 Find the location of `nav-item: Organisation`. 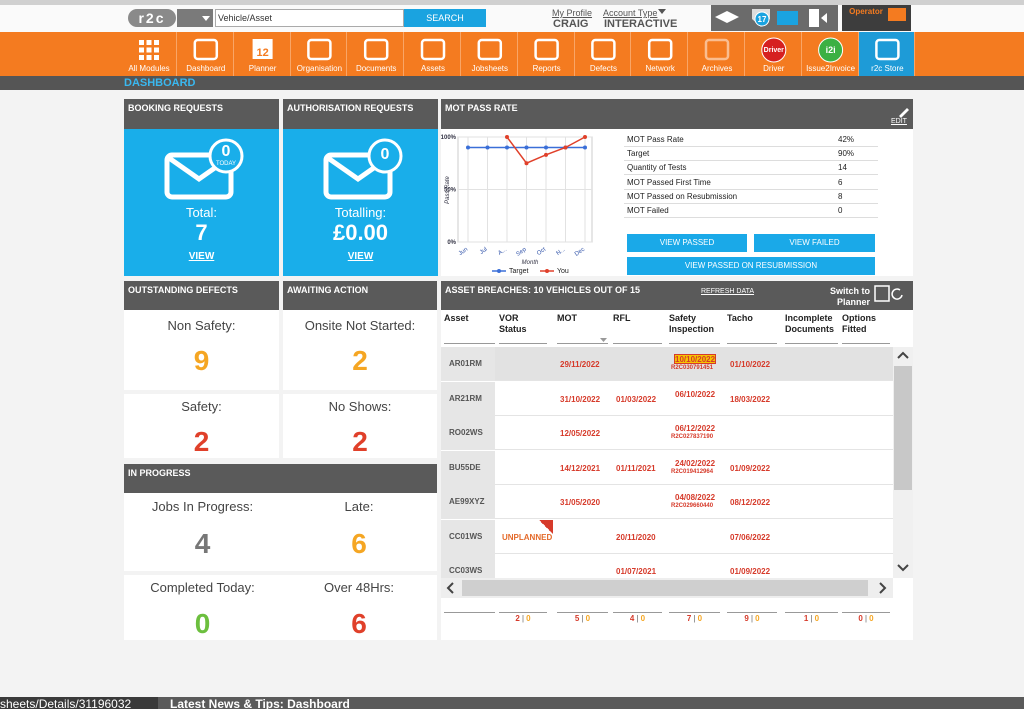

nav-item: Organisation is located at coordinates (319, 54).